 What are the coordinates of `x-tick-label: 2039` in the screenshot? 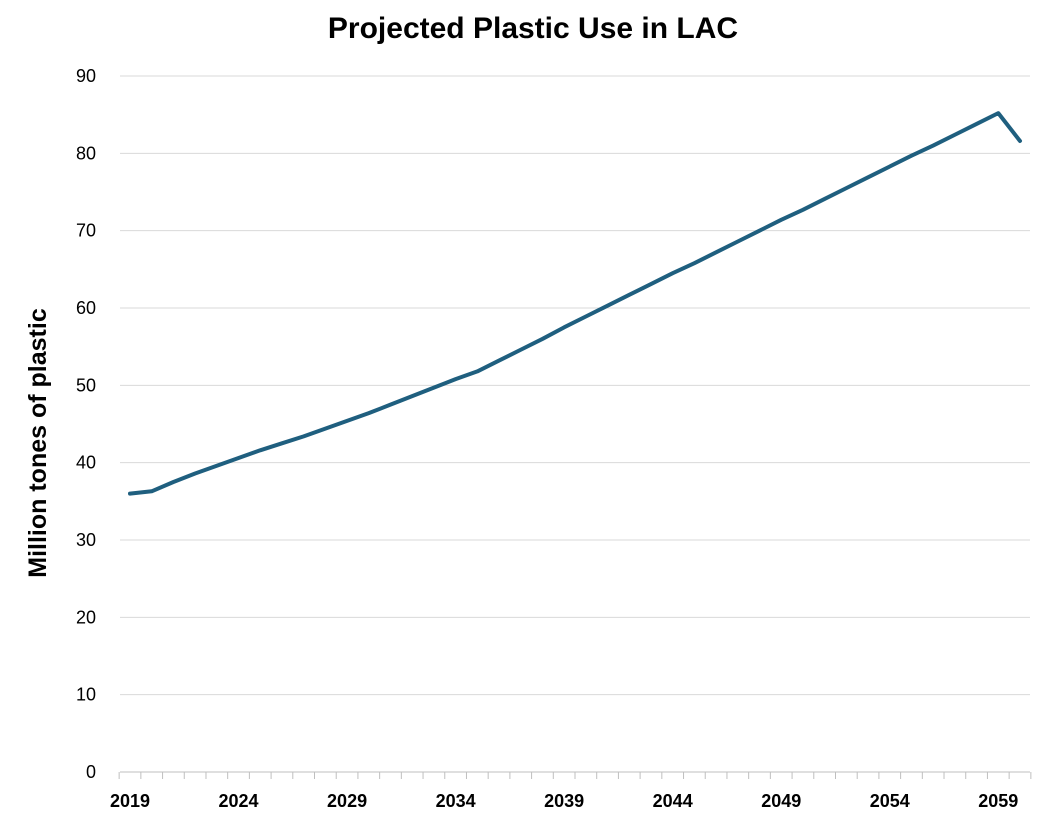 It's located at (564, 801).